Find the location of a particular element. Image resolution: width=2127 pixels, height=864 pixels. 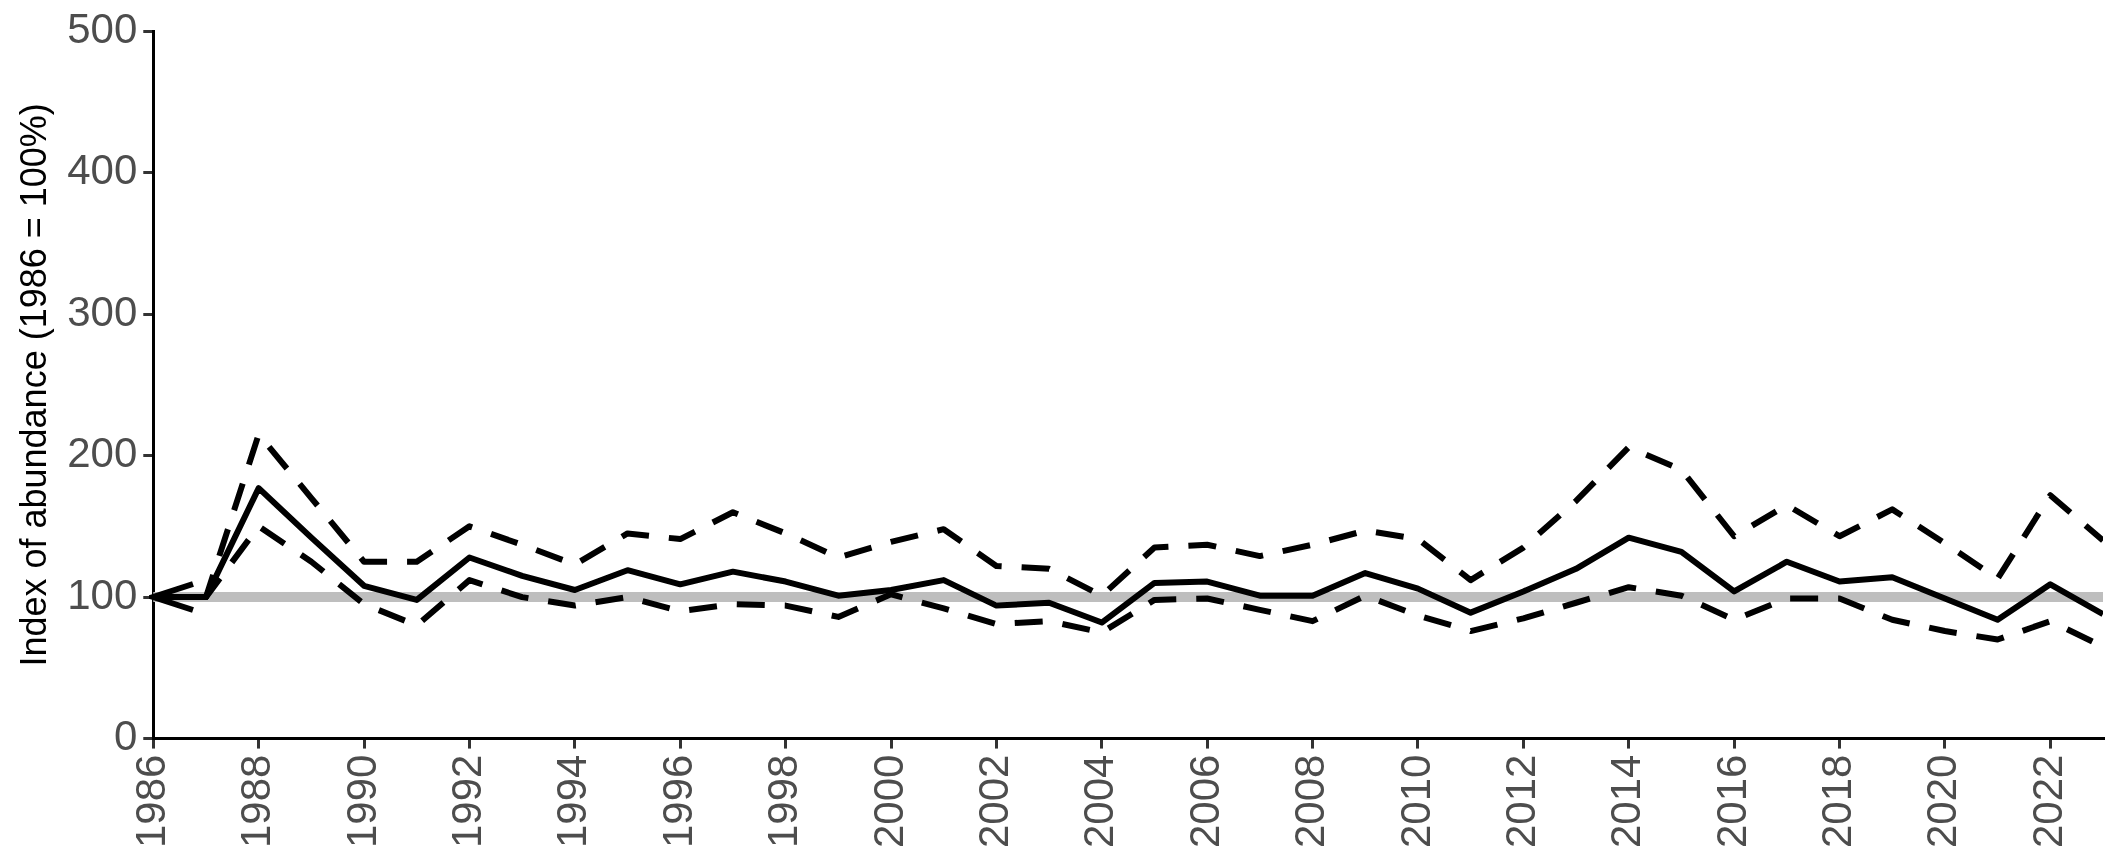

x-tick-label: 2018 is located at coordinates (1837, 801).